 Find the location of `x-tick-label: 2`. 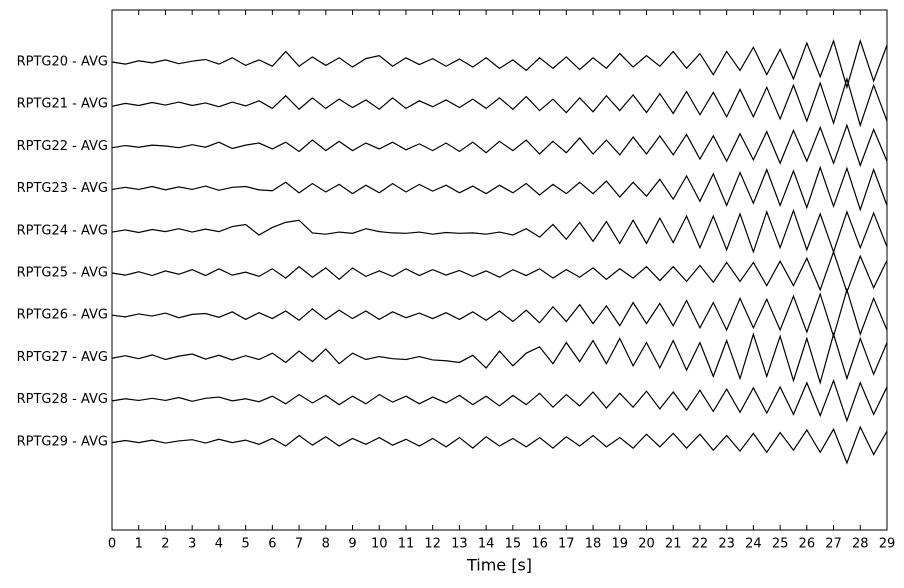

x-tick-label: 2 is located at coordinates (165, 544).